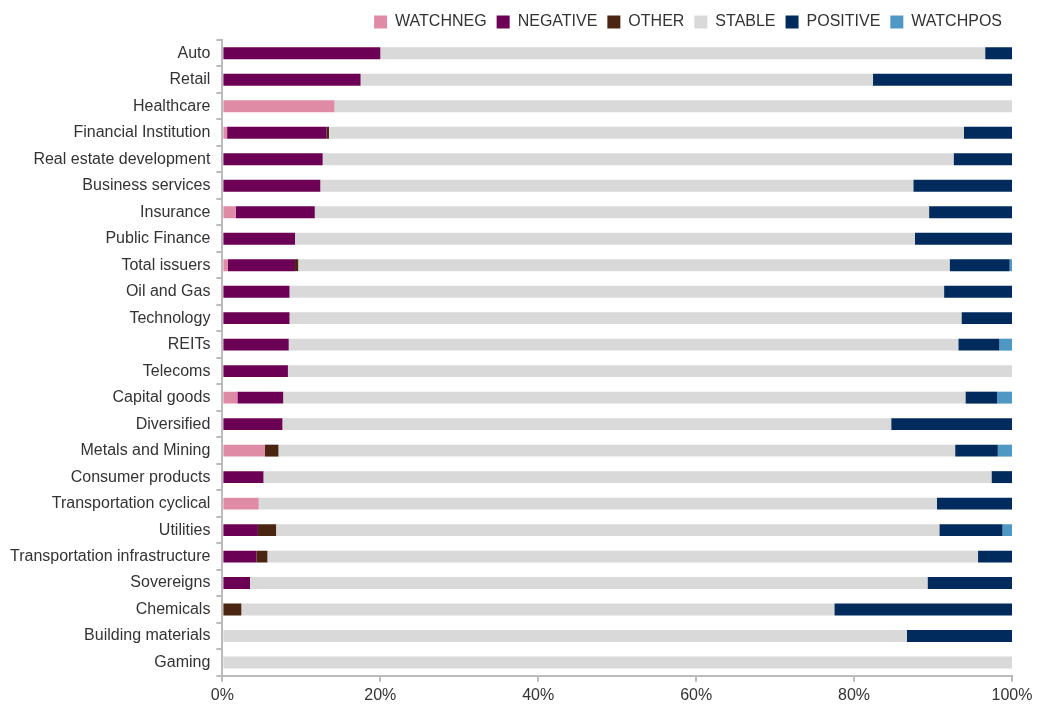  Describe the element at coordinates (1012, 694) in the screenshot. I see `x-tick-label: 100%` at that location.